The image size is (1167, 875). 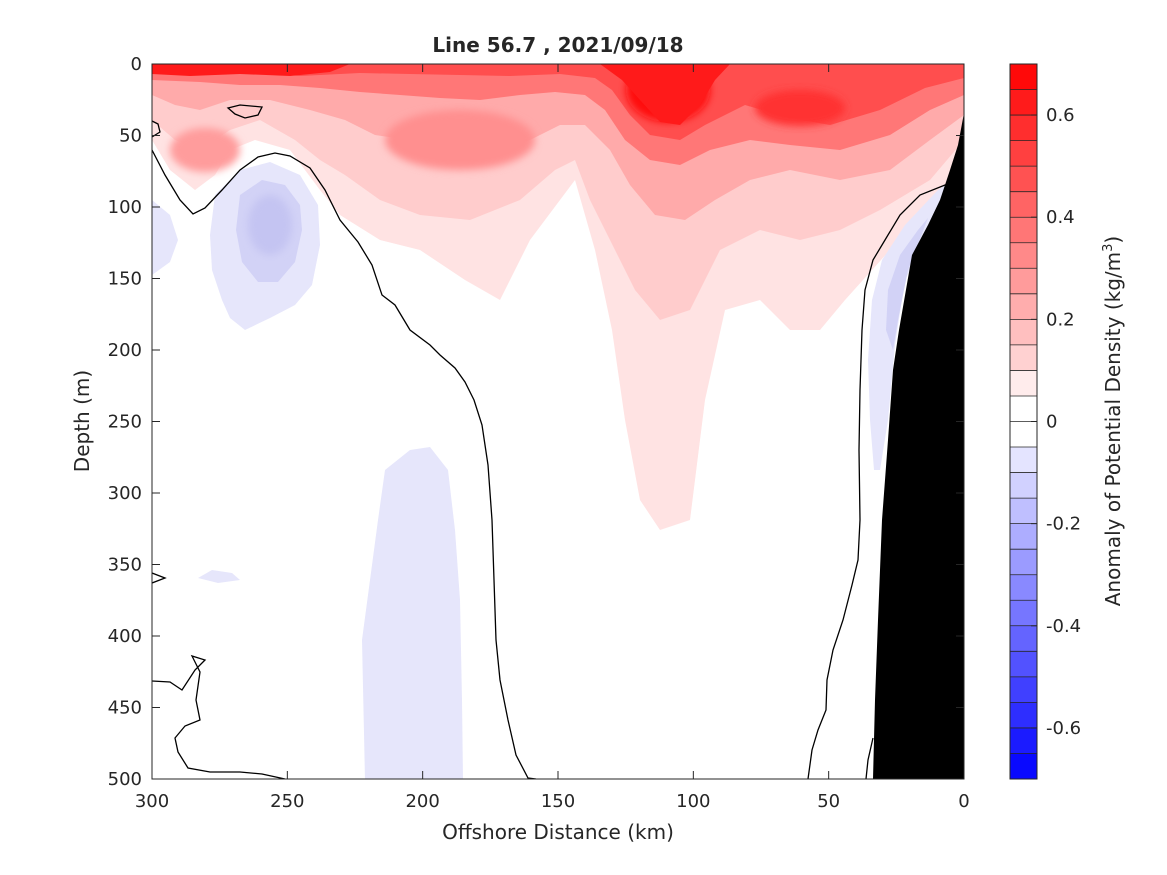 What do you see at coordinates (907, 284) in the screenshot?
I see `negative-nearshore-inner` at bounding box center [907, 284].